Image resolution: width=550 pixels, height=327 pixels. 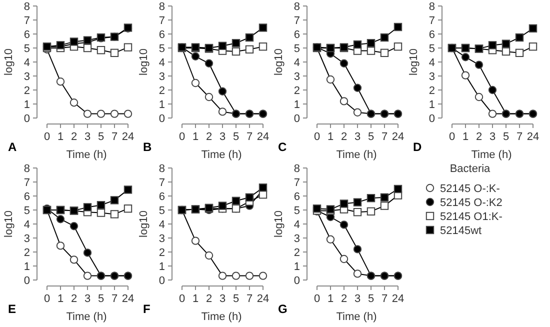 I want to click on text: A, so click(x=12, y=147).